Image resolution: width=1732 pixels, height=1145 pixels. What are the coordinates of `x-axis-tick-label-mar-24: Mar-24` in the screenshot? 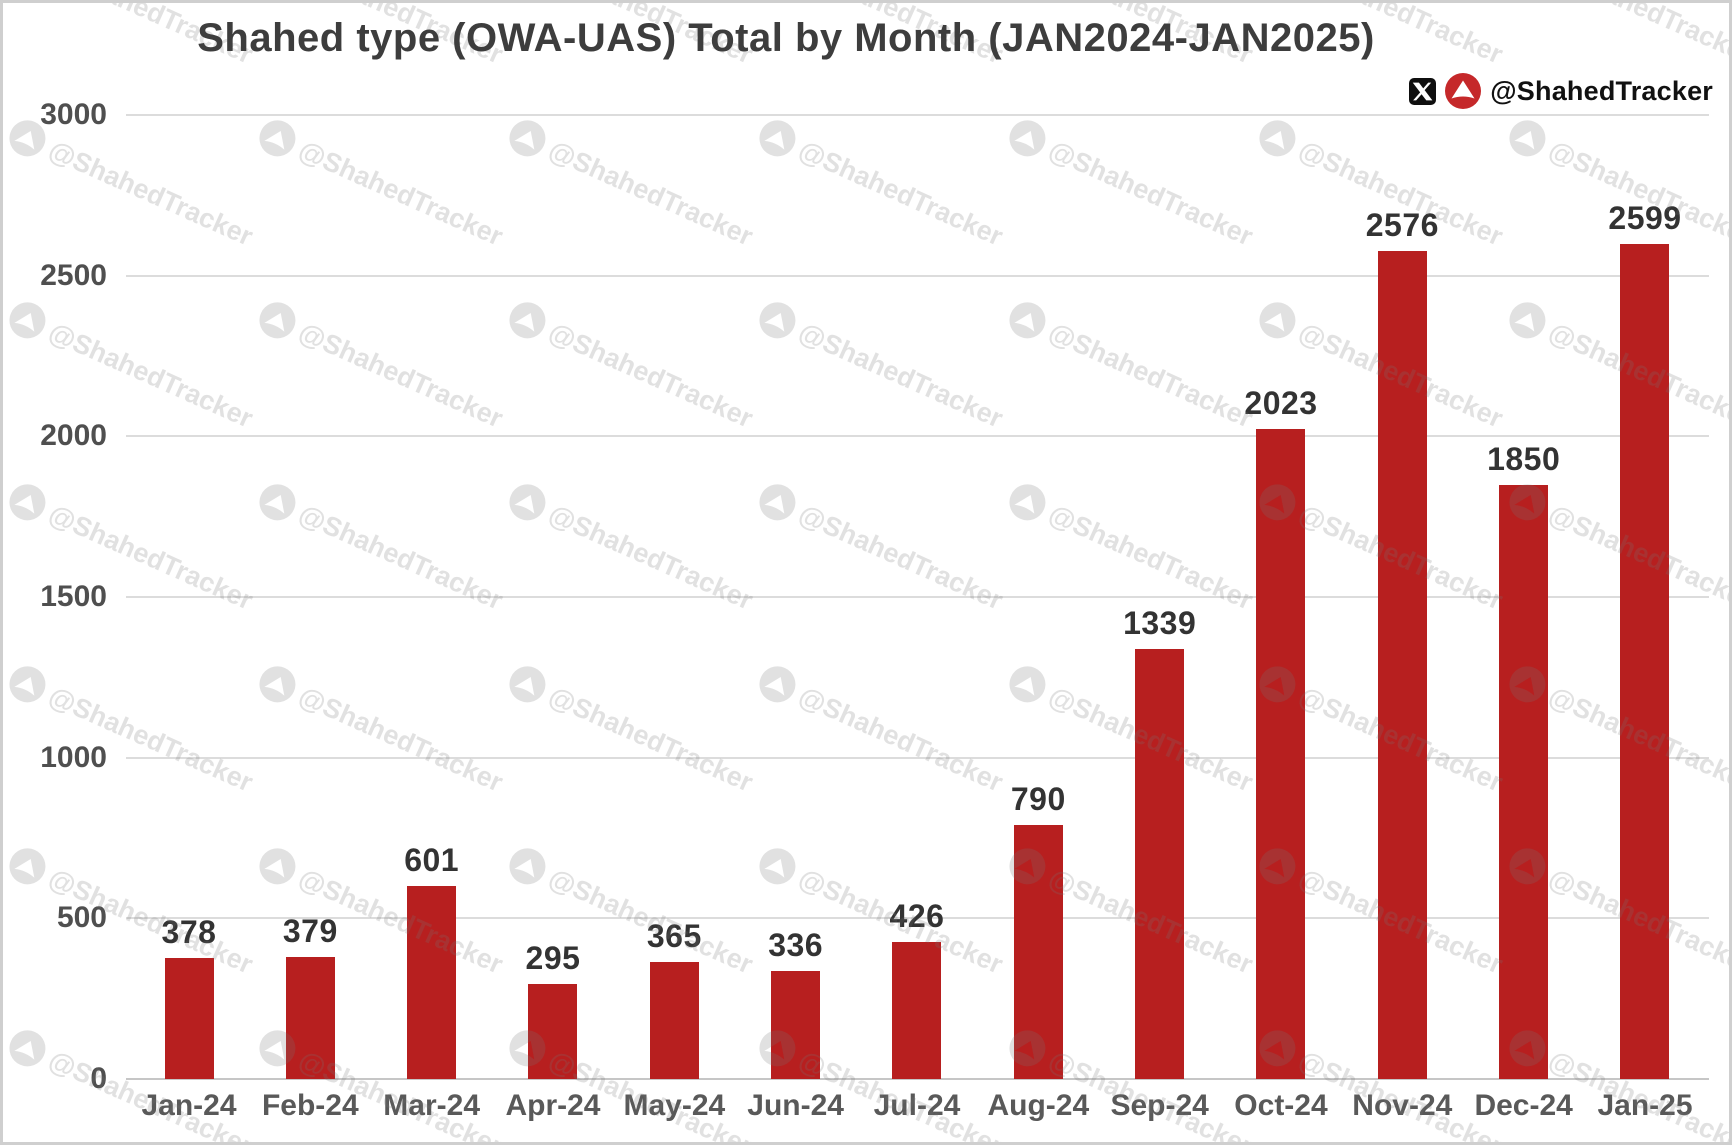 It's located at (432, 1105).